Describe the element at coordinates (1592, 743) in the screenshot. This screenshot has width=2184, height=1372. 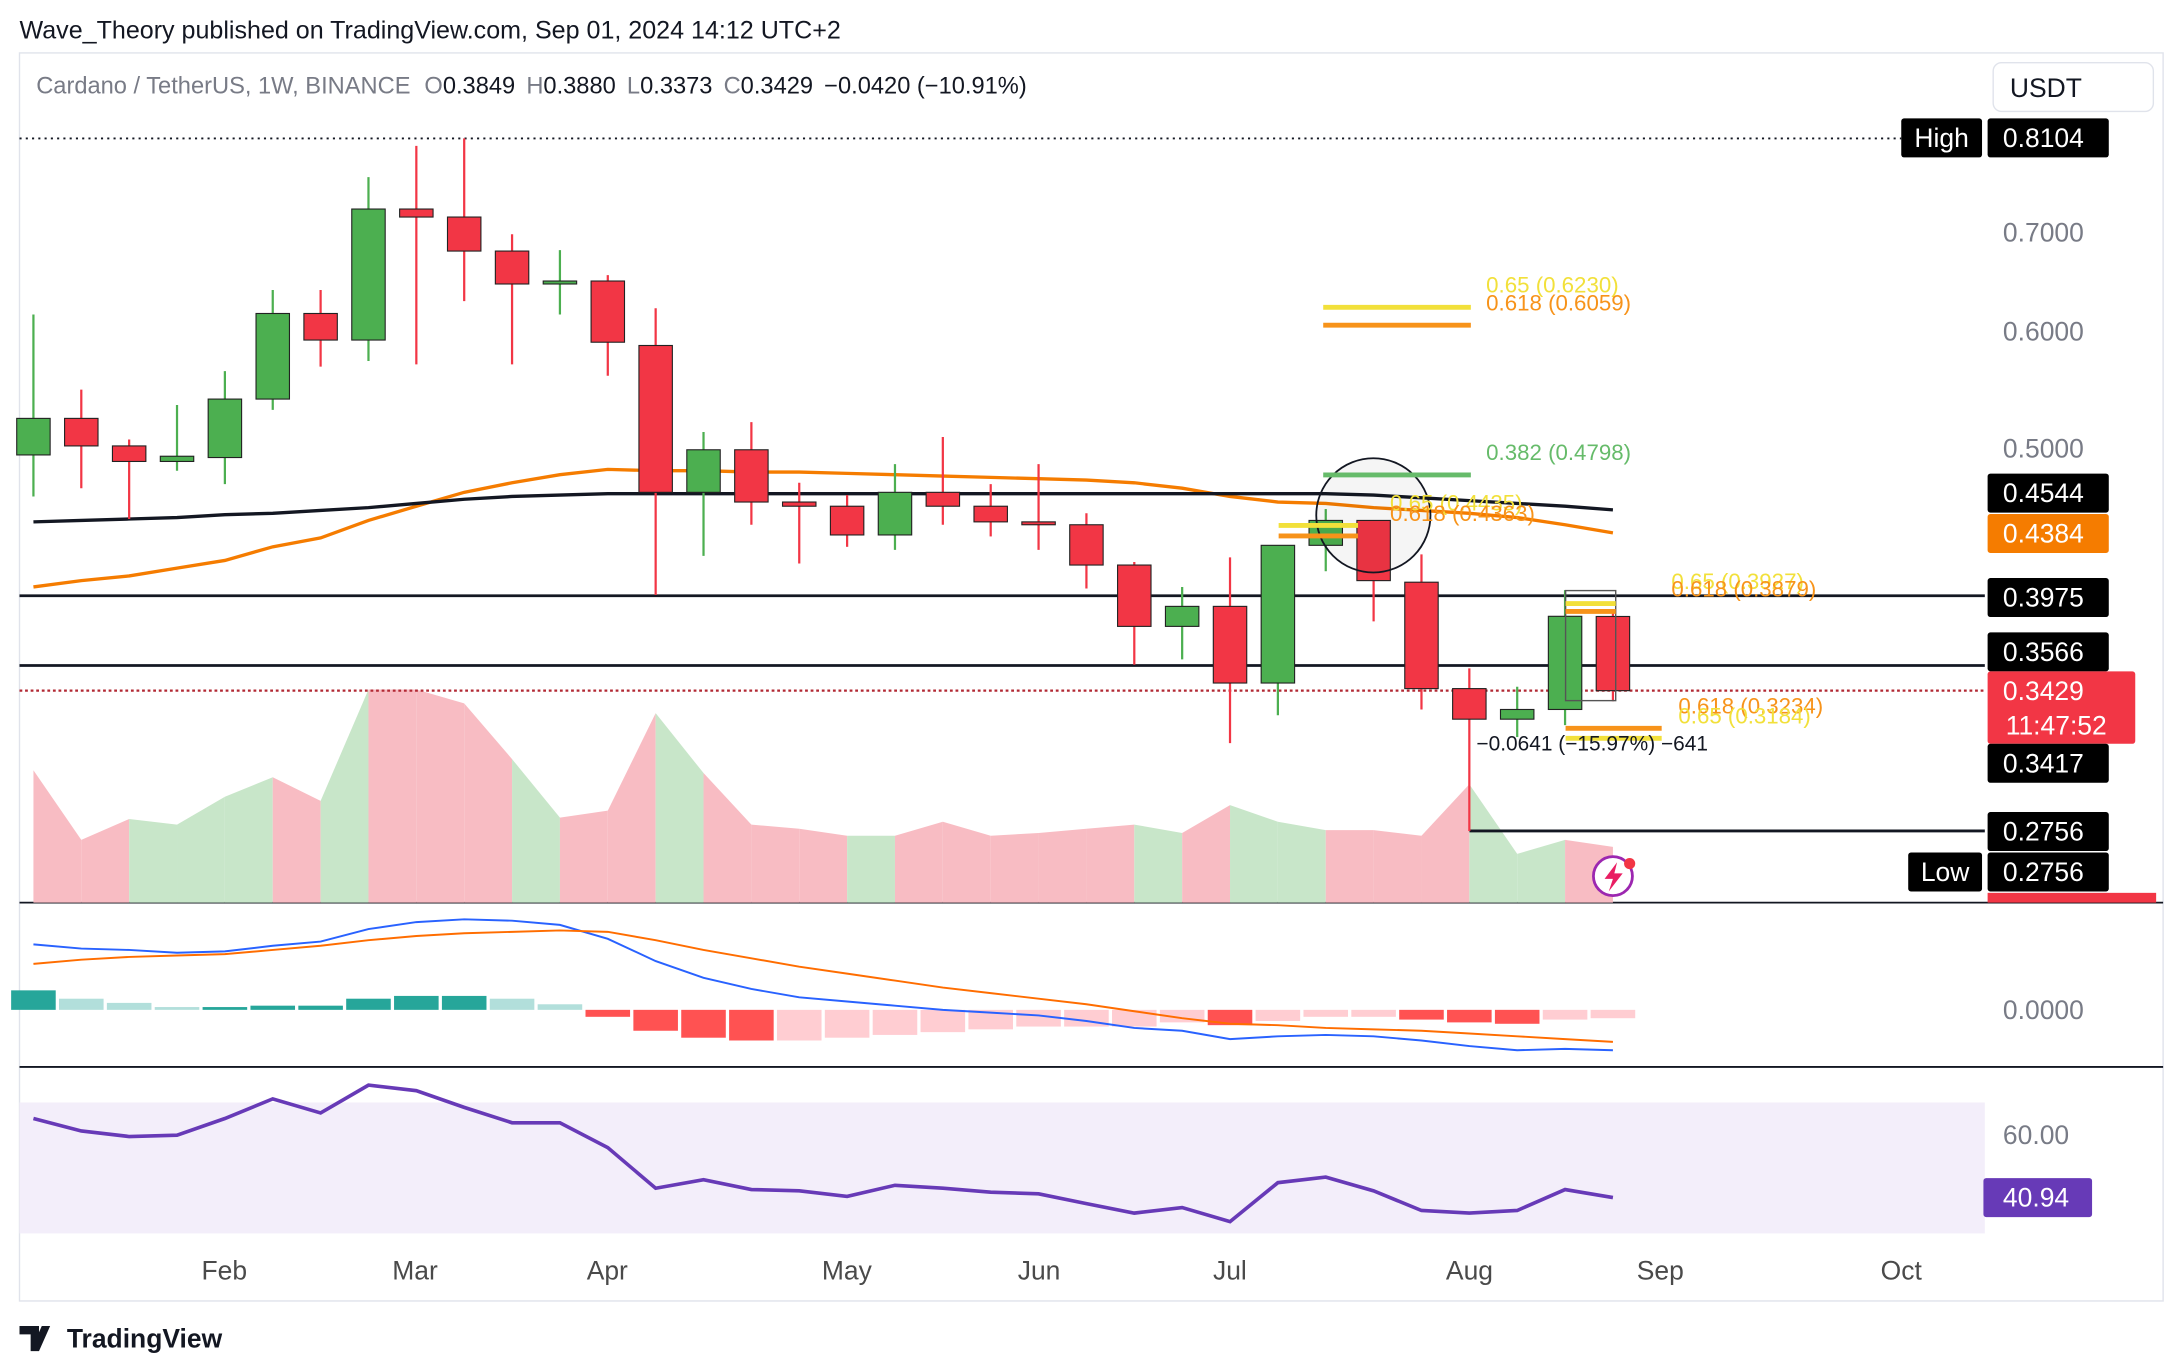
I see `measure-label: −0.0641 (−15.97%) −641` at that location.